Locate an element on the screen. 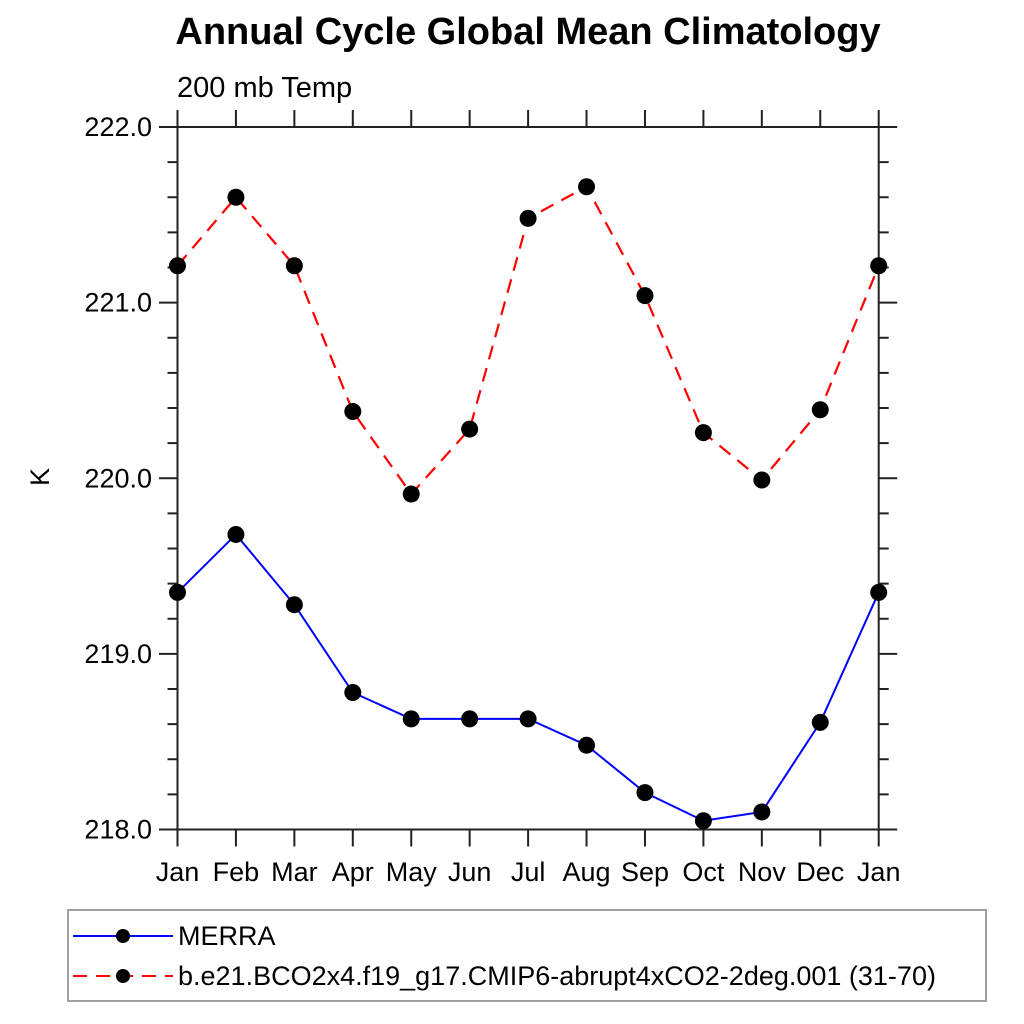 This screenshot has width=1024, height=1024. y-tick-label: 220.0 is located at coordinates (118, 478).